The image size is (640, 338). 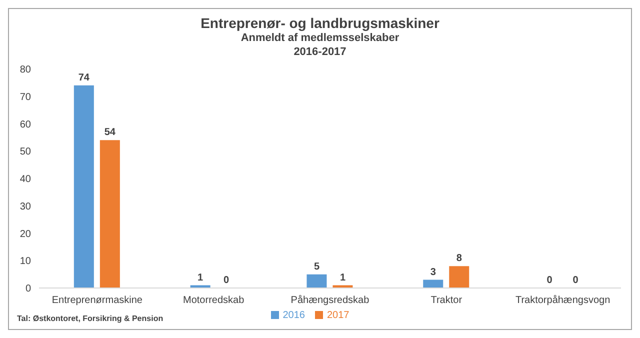 What do you see at coordinates (26, 180) in the screenshot?
I see `y-tick-label: 40` at bounding box center [26, 180].